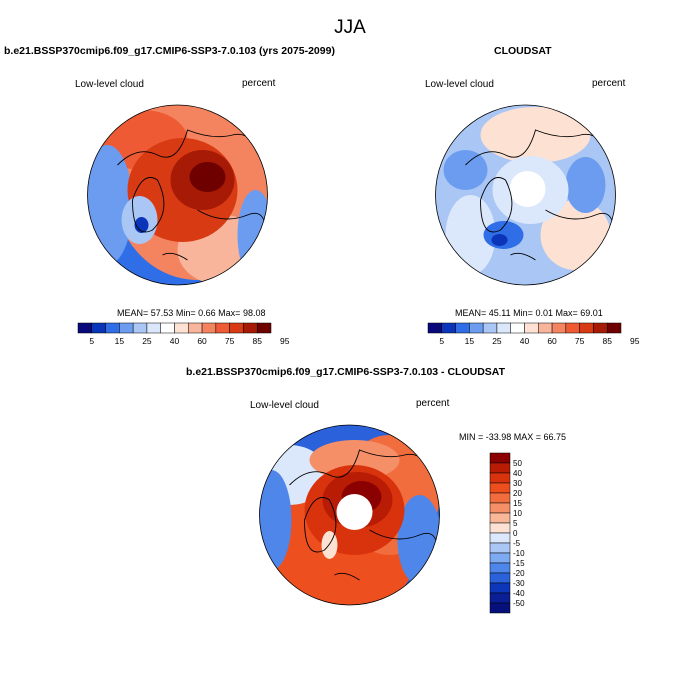  What do you see at coordinates (519, 603) in the screenshot?
I see `colorbar-tick-label: -50` at bounding box center [519, 603].